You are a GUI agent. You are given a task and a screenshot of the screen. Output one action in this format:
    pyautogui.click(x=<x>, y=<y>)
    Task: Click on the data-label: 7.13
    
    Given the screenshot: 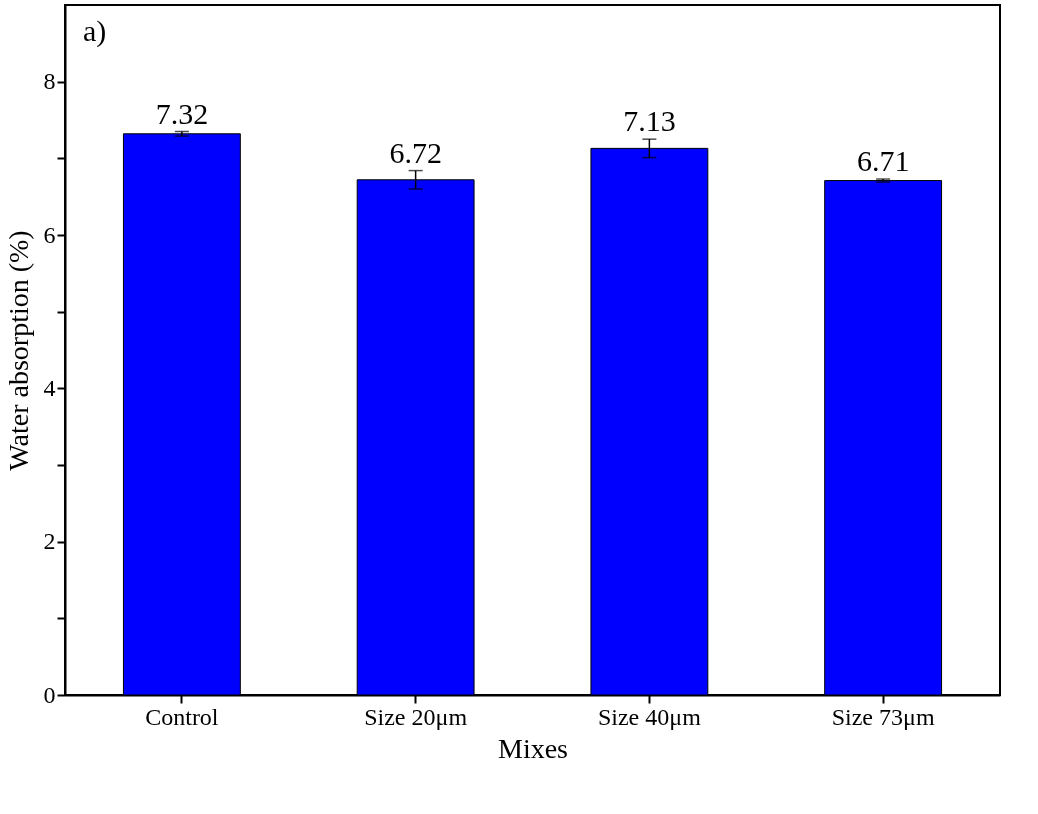 What is the action you would take?
    pyautogui.click(x=649, y=121)
    